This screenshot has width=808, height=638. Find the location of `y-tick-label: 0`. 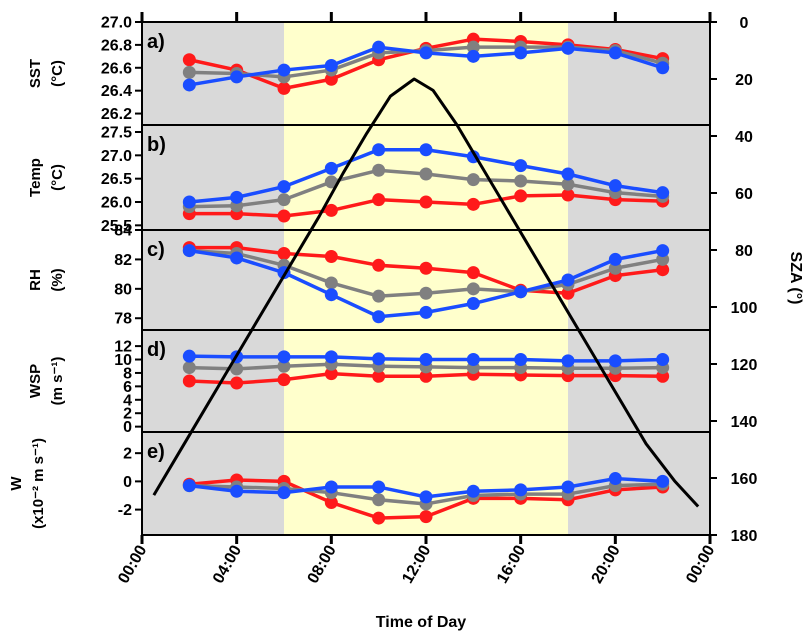

y-tick-label: 0 is located at coordinates (127, 427).